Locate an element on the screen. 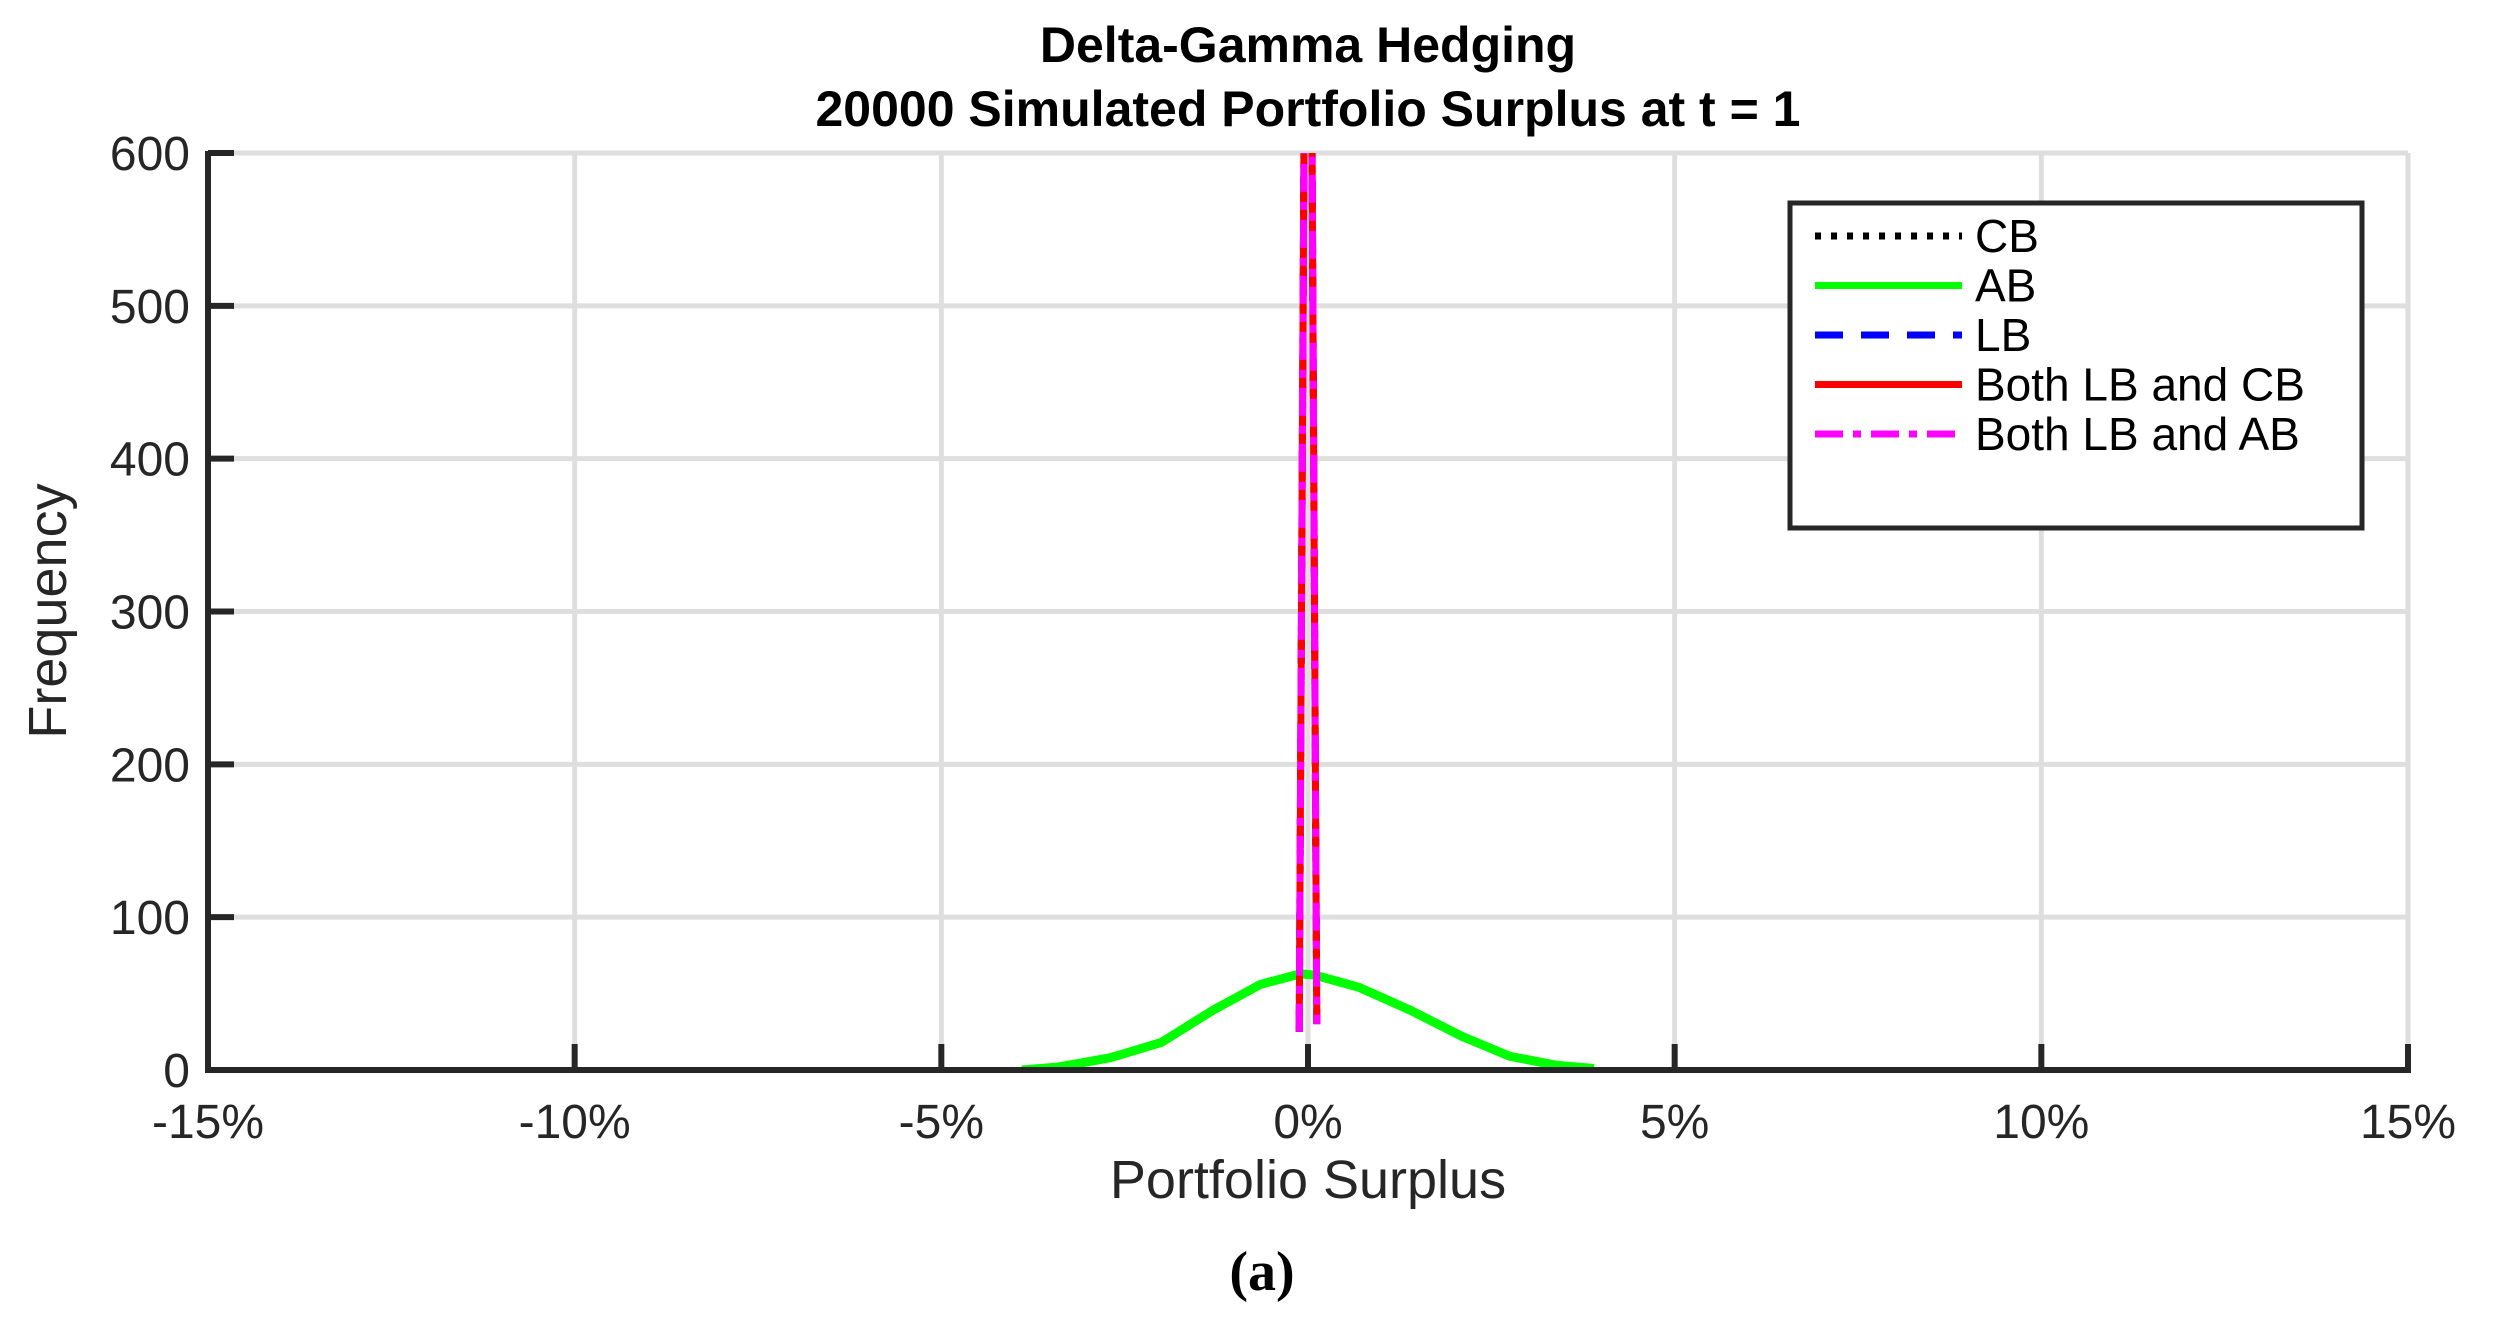 Image resolution: width=2504 pixels, height=1331 pixels. legend-label: AB is located at coordinates (2005, 286).